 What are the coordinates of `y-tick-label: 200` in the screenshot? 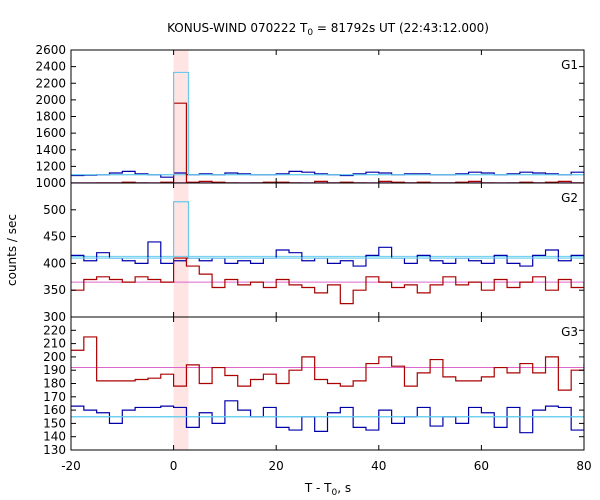 It's located at (54, 357).